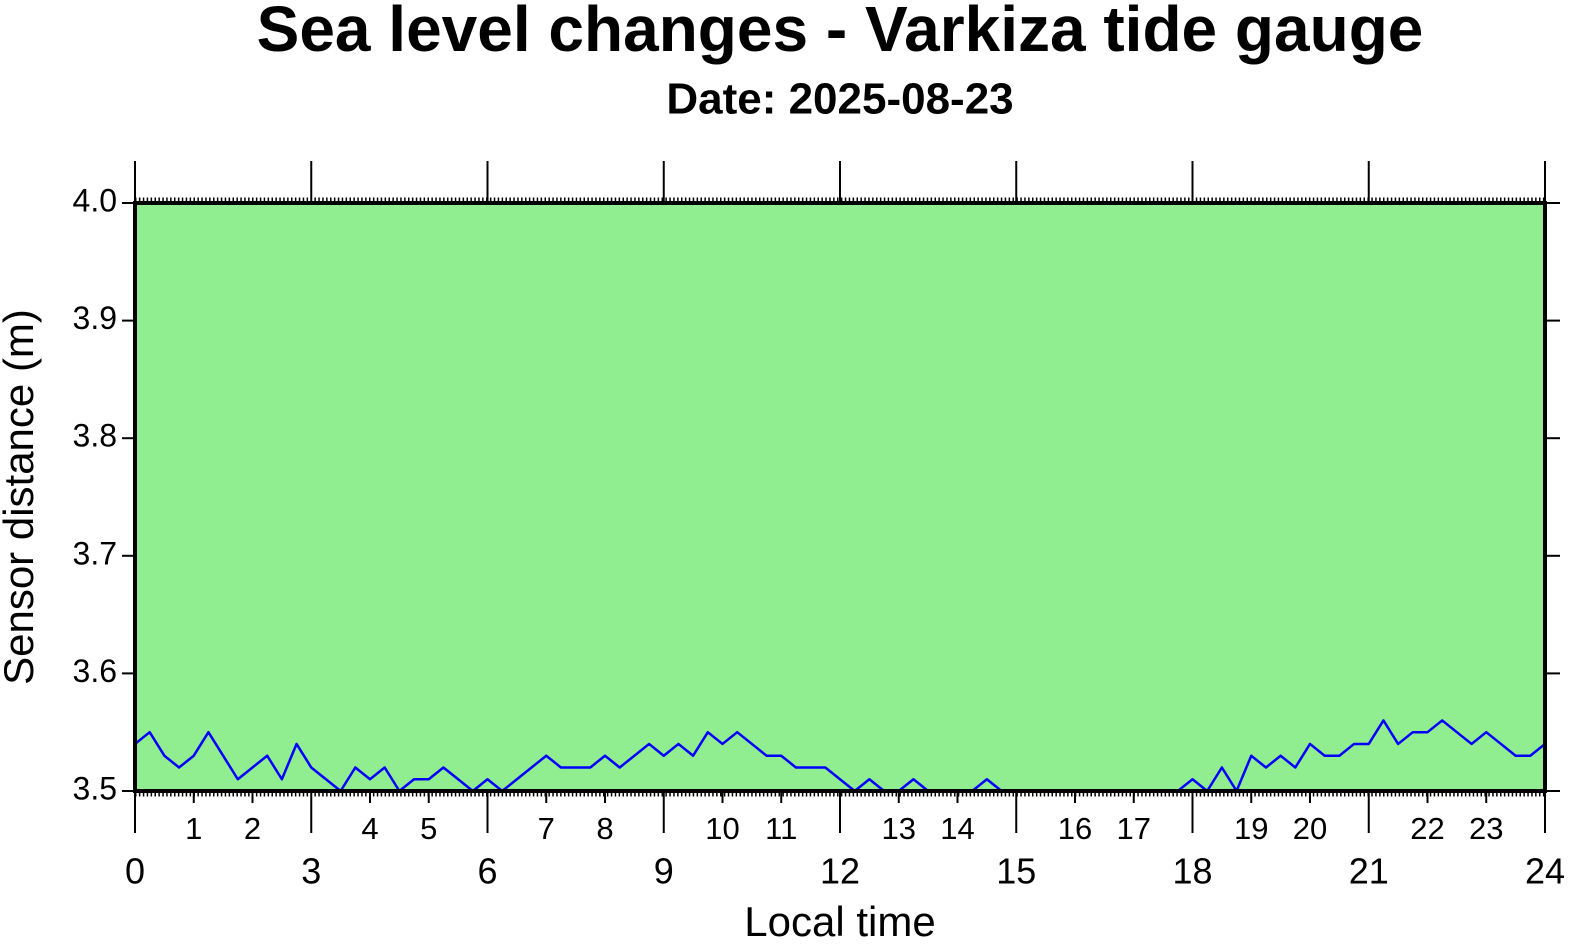 Image resolution: width=1577 pixels, height=950 pixels. I want to click on x-minor-tick-label: 17, so click(1134, 828).